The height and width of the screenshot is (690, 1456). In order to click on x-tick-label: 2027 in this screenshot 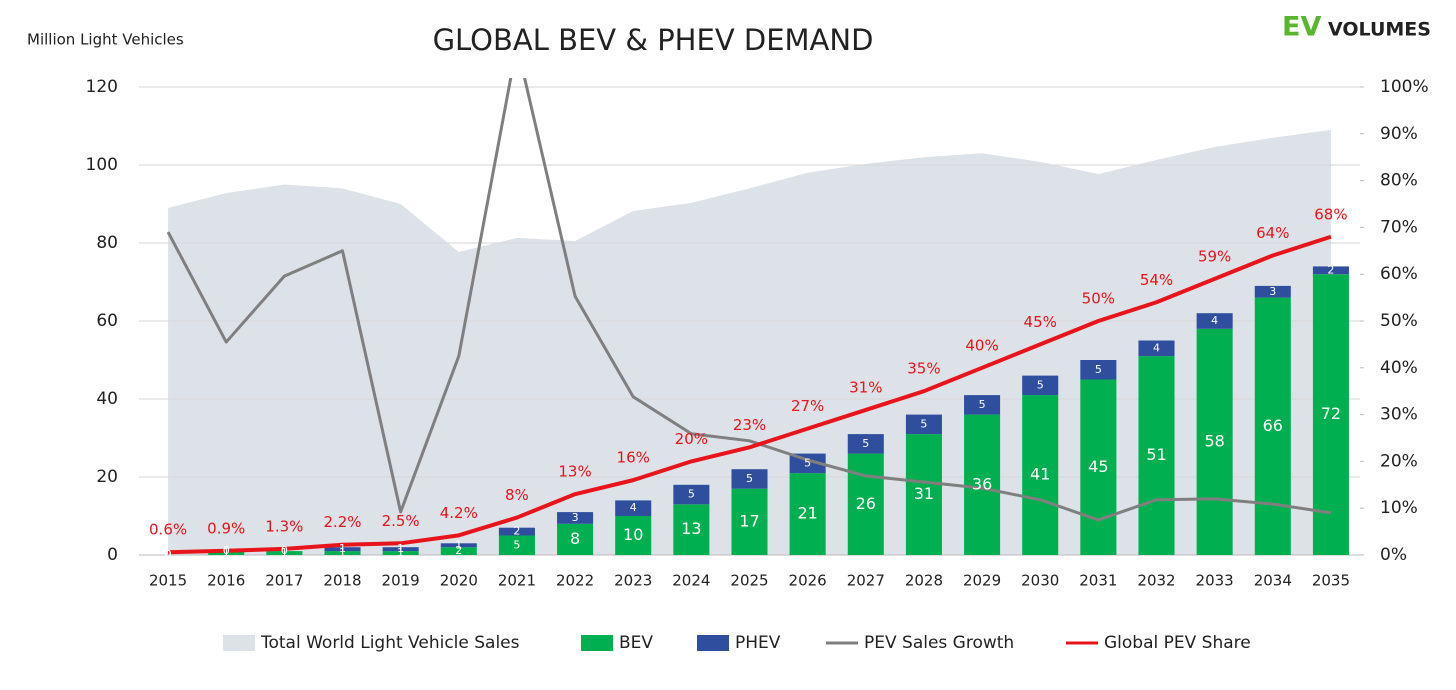, I will do `click(866, 581)`.